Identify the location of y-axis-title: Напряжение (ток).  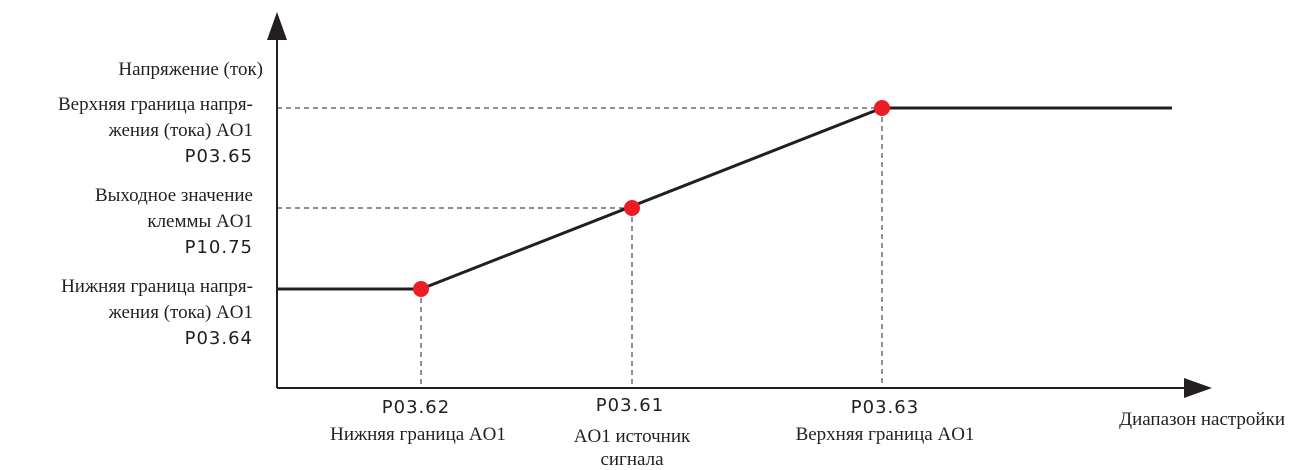
(190, 69).